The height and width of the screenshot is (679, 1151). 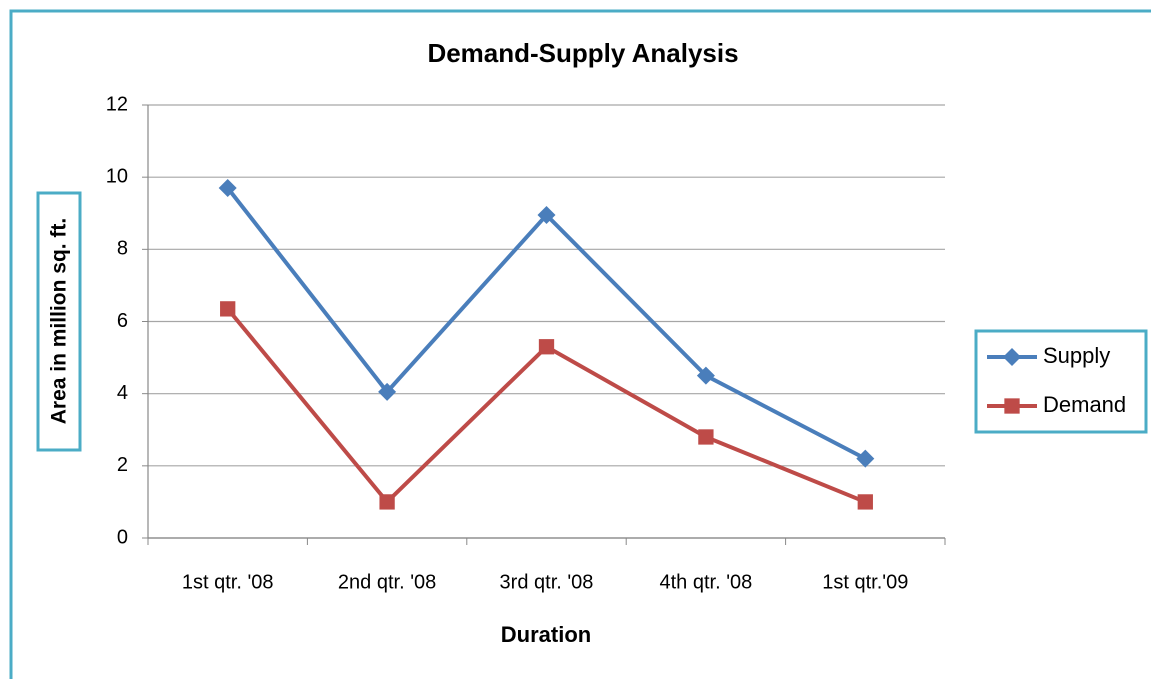 I want to click on x-axis-title: Duration, so click(x=546, y=634).